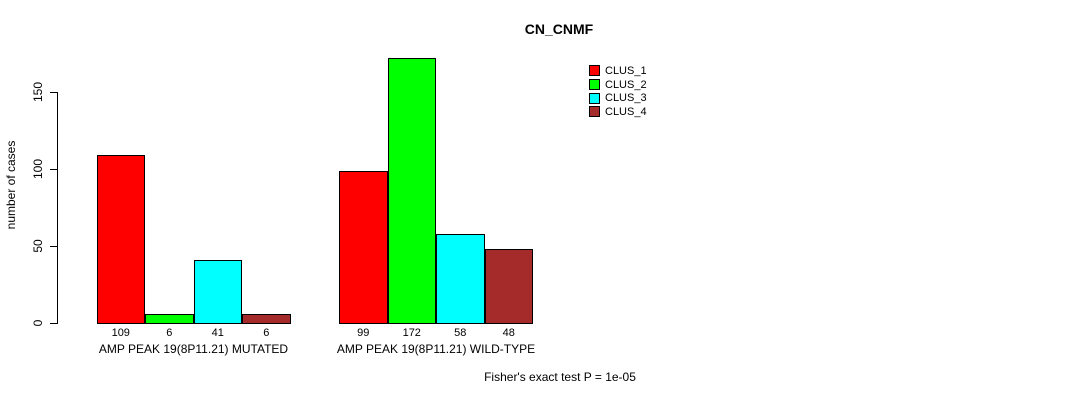 The width and height of the screenshot is (1090, 400). I want to click on legend-label: CLUS_4, so click(626, 111).